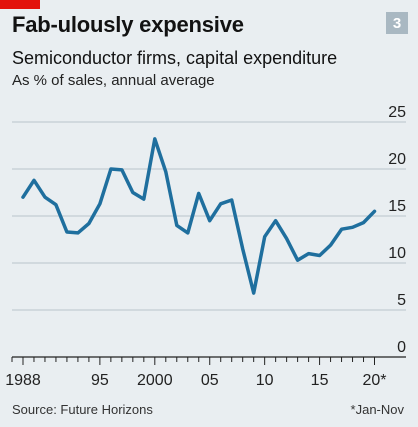 This screenshot has height=427, width=418. What do you see at coordinates (143, 199) in the screenshot?
I see `data-point-1999` at bounding box center [143, 199].